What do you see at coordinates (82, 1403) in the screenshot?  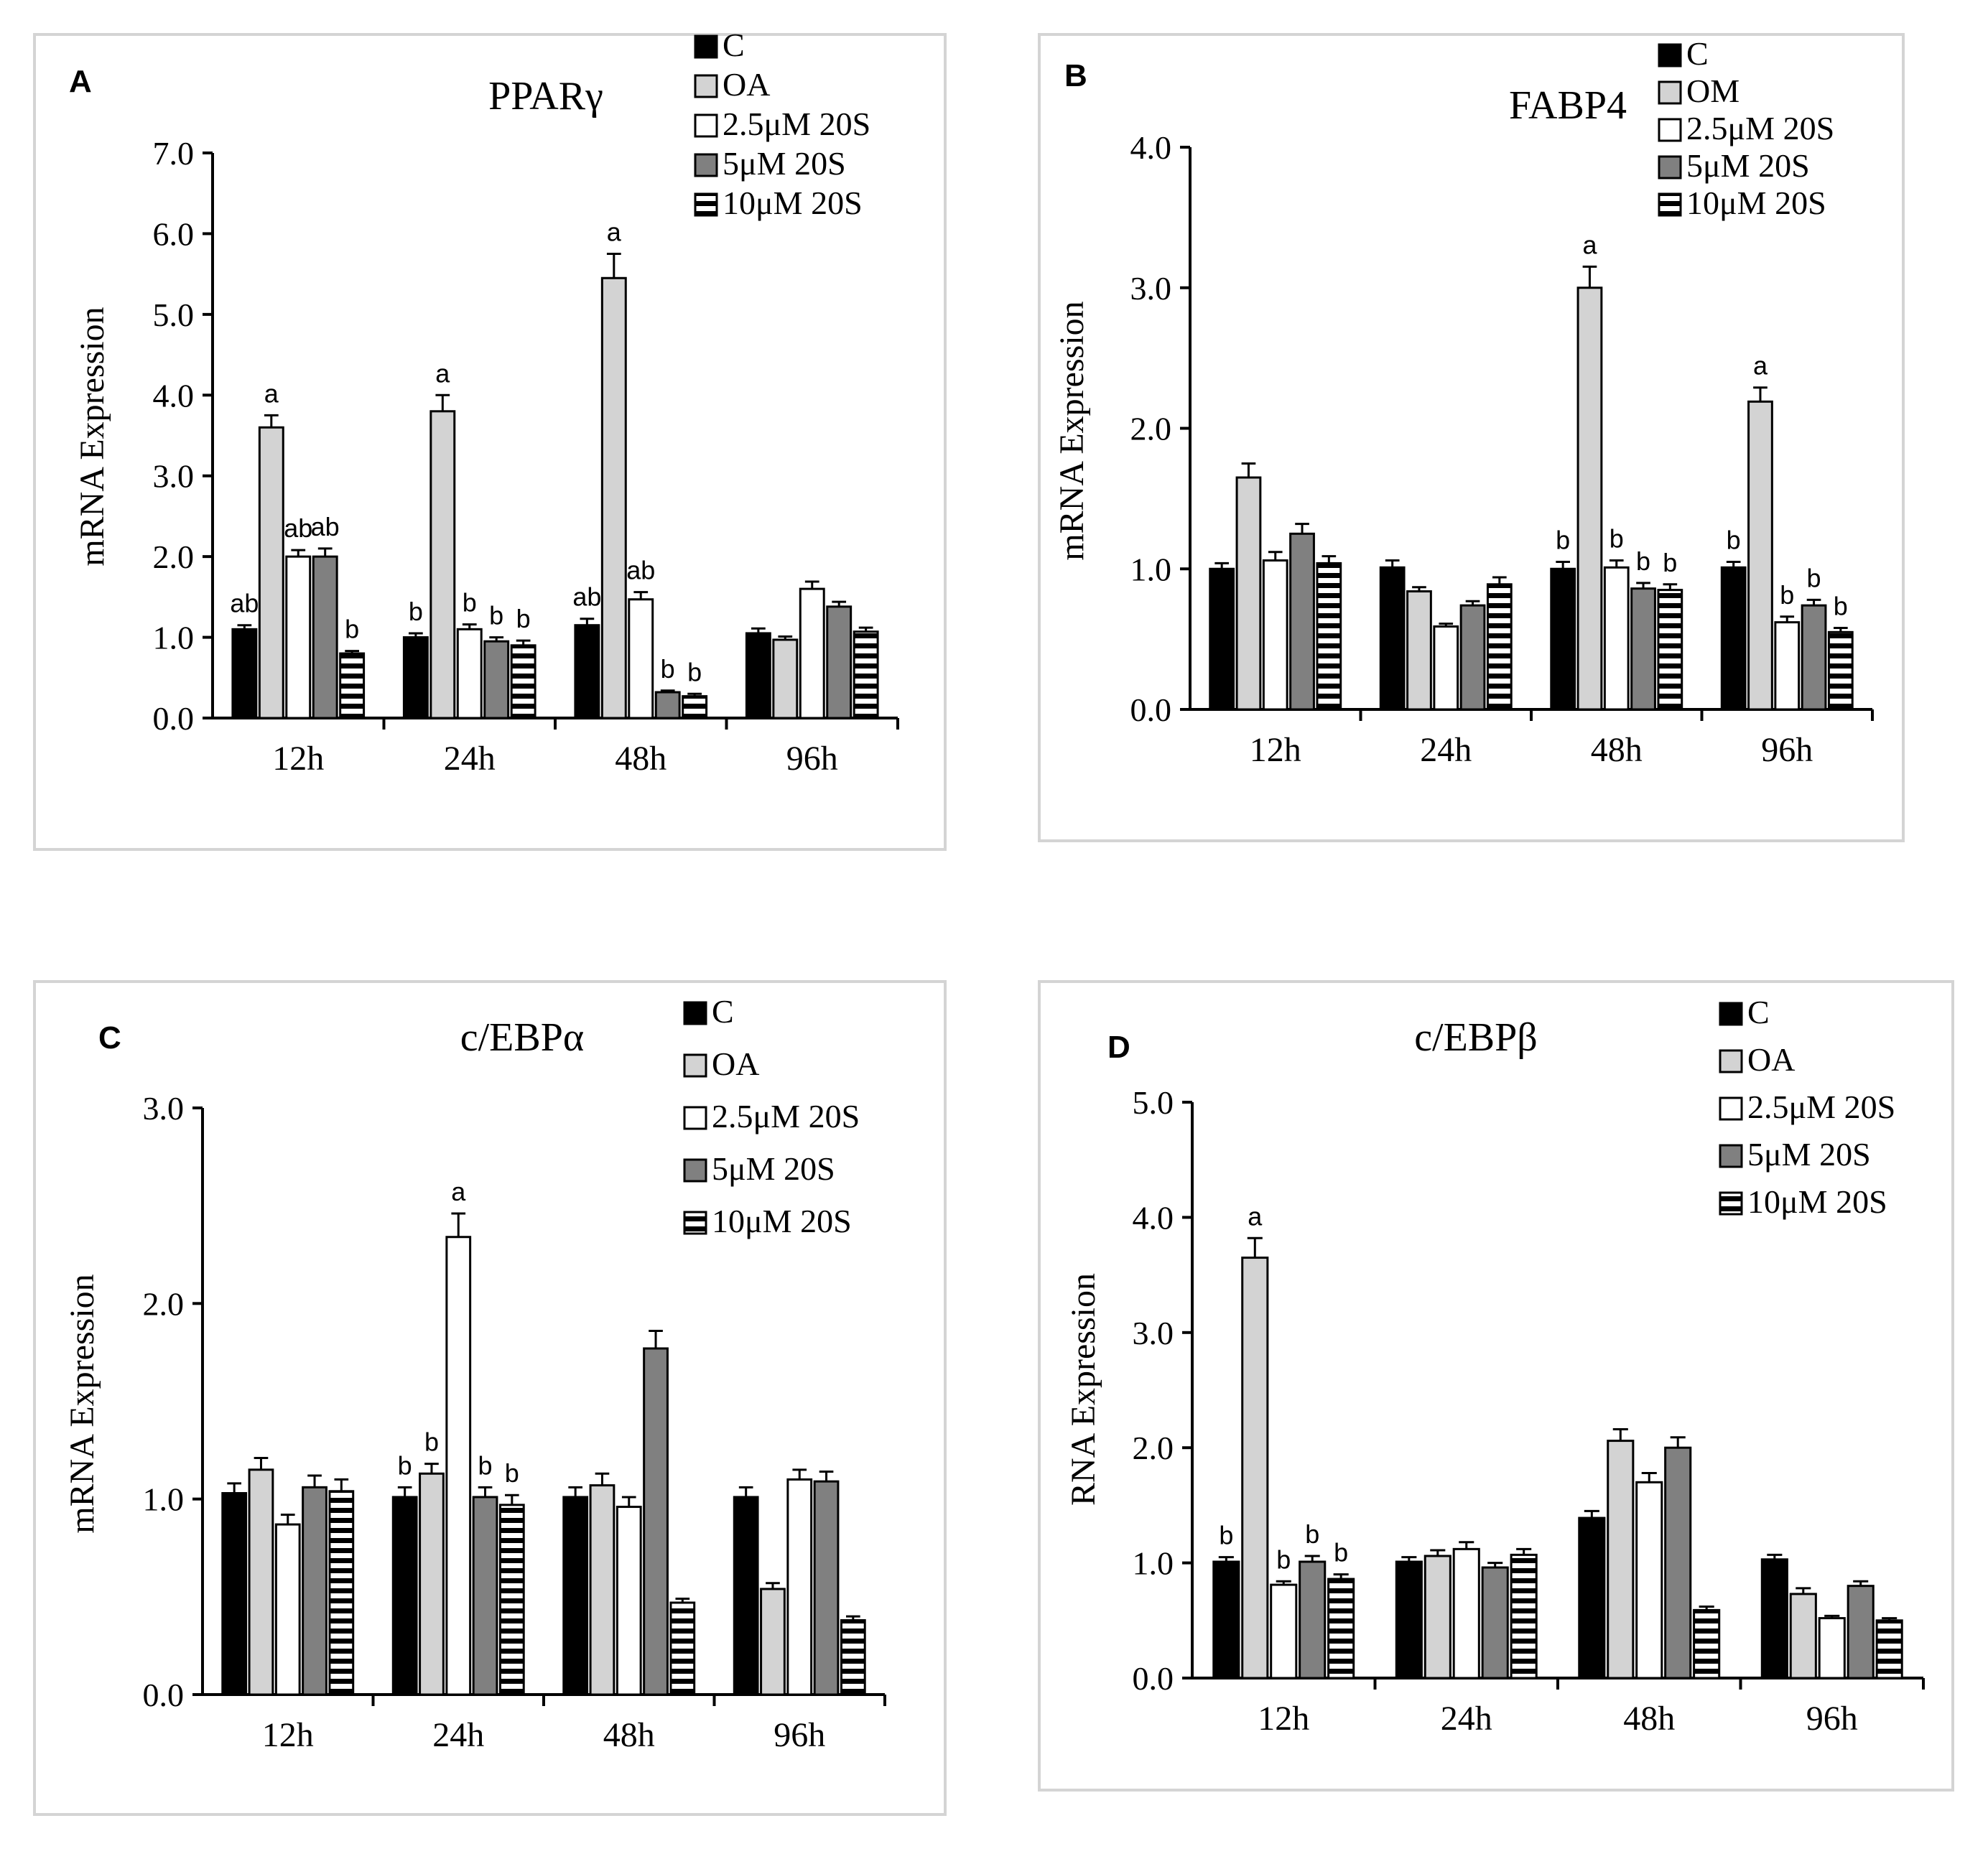 I see `y-axis-label: mRNA Expression` at bounding box center [82, 1403].